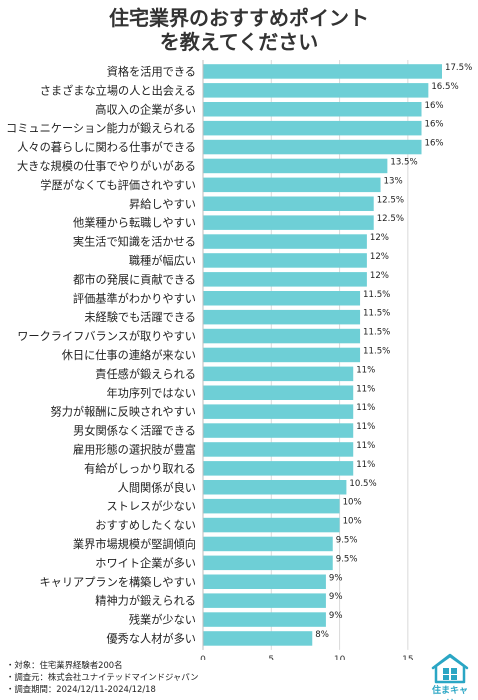 Image resolution: width=478 pixels, height=700 pixels. Describe the element at coordinates (340, 657) in the screenshot. I see `x-tick-label: 10` at that location.